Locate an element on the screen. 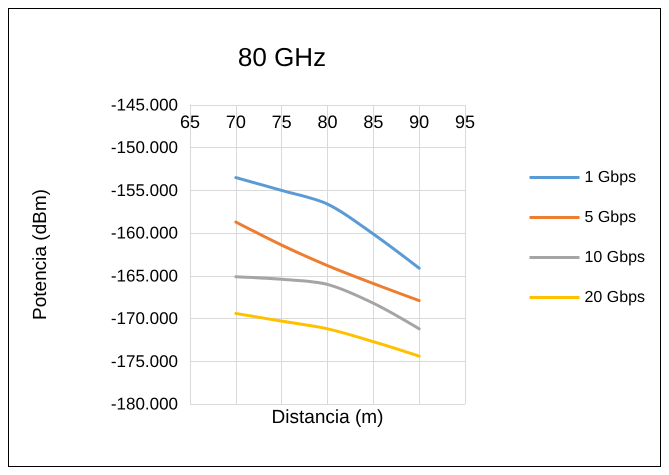 This screenshot has height=475, width=669. legend-label: 1 Gbps is located at coordinates (610, 177).